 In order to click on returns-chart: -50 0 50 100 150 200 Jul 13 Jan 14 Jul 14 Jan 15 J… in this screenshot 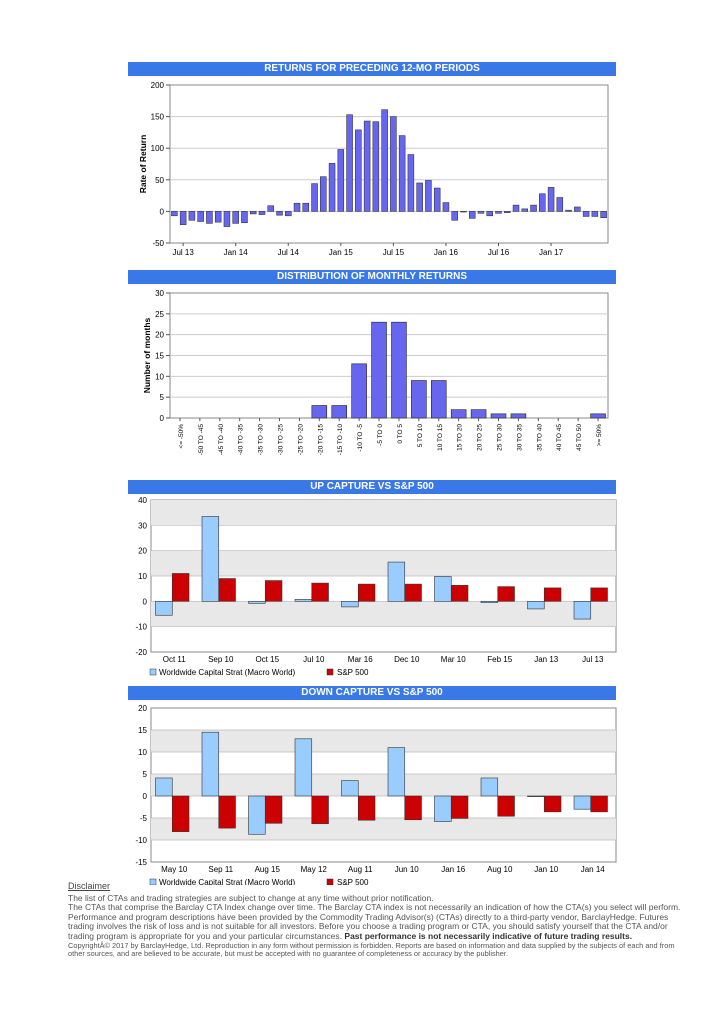, I will do `click(373, 169)`.